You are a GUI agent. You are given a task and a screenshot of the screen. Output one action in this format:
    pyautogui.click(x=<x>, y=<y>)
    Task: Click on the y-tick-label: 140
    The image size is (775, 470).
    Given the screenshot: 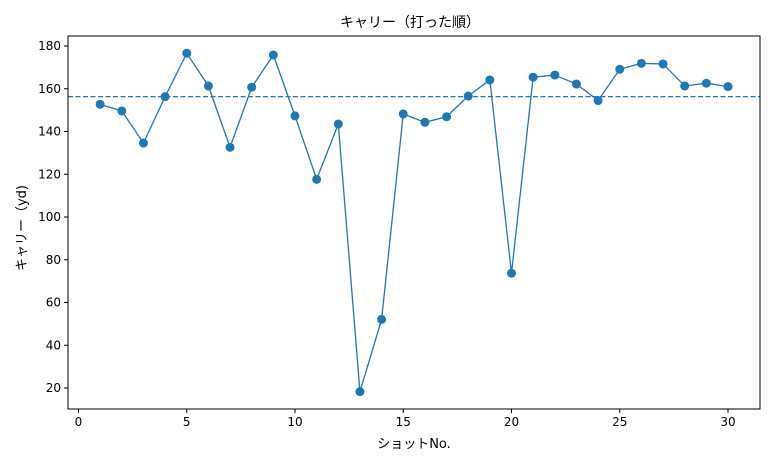 What is the action you would take?
    pyautogui.click(x=49, y=132)
    